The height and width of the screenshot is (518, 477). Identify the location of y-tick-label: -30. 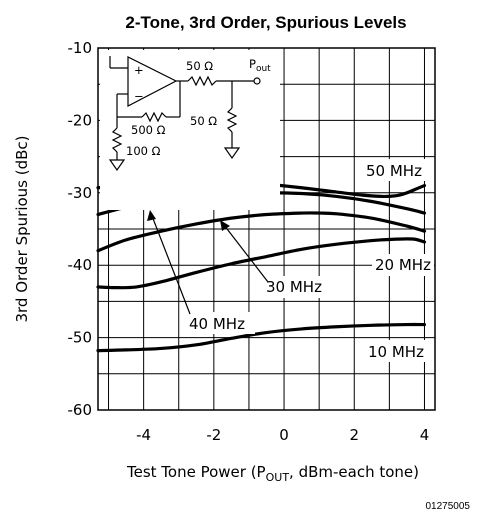
(80, 193).